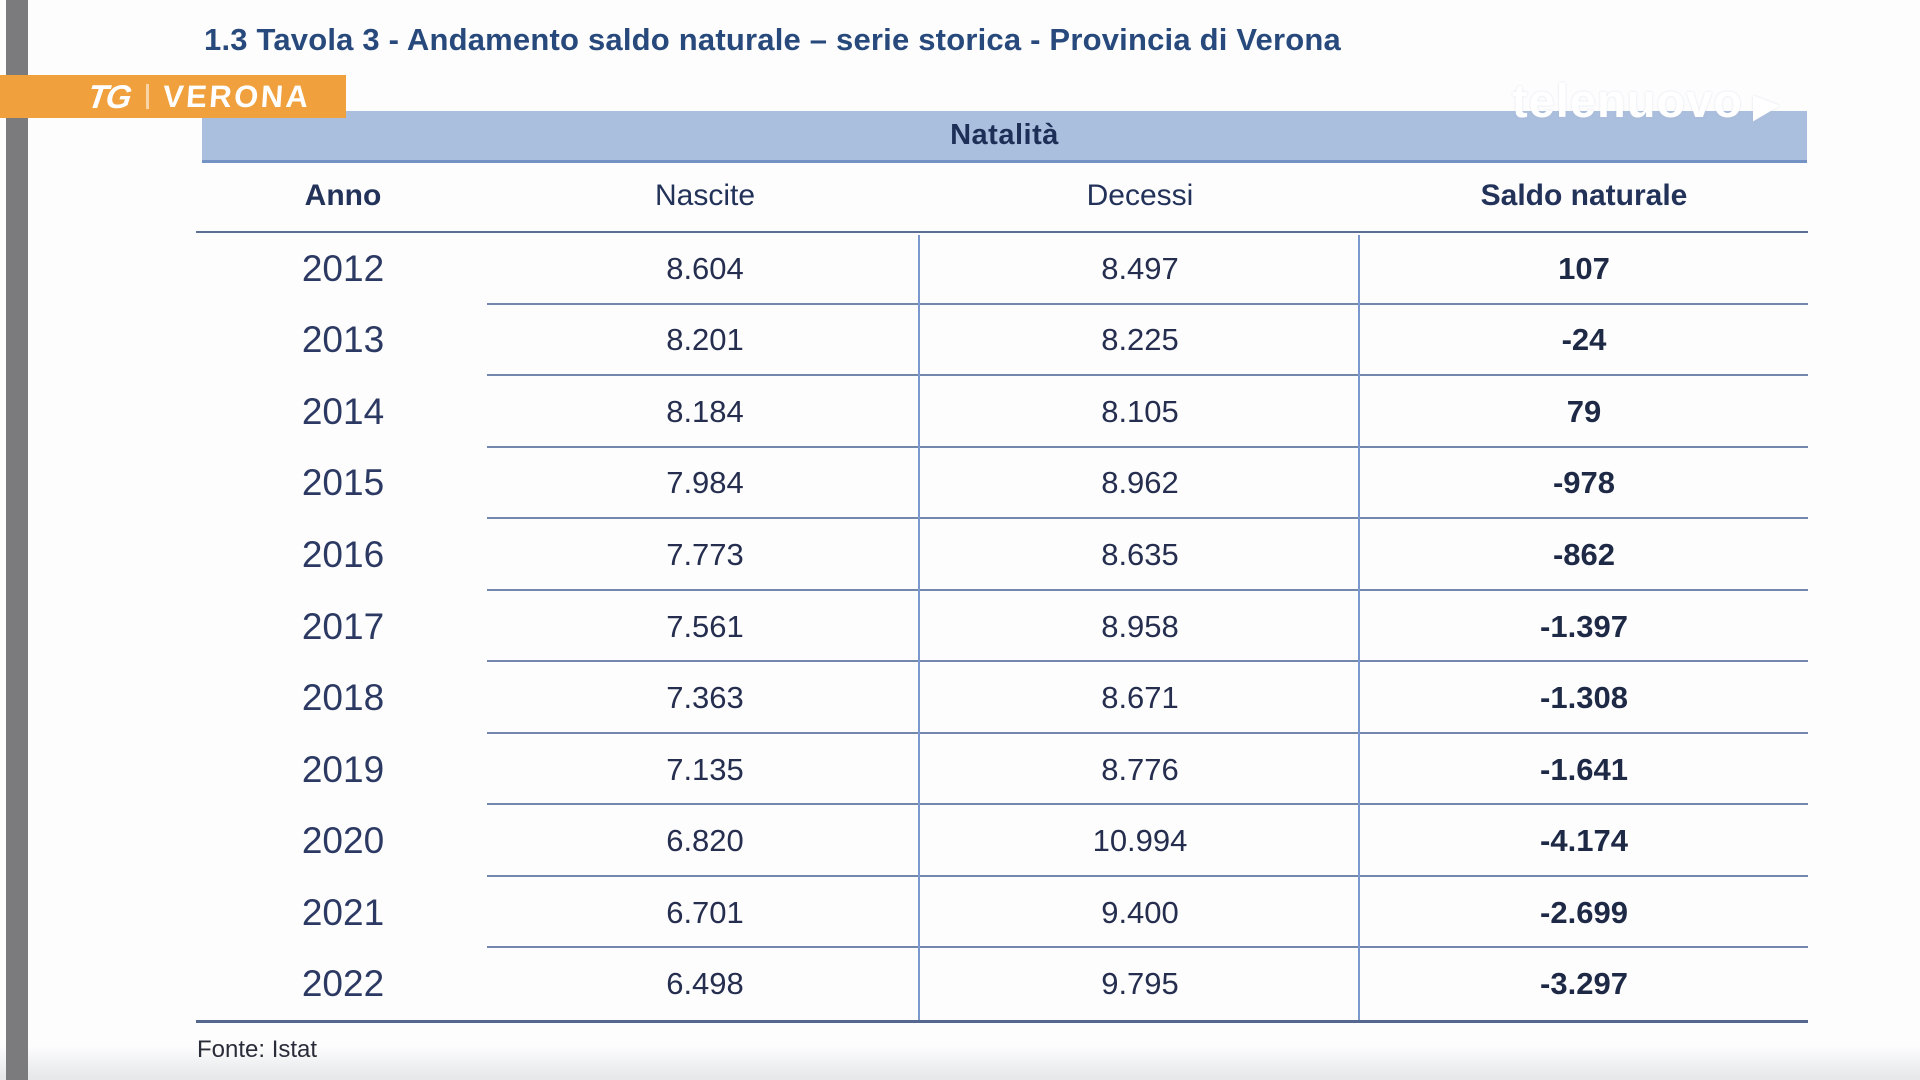 This screenshot has height=1080, width=1920. Describe the element at coordinates (343, 195) in the screenshot. I see `column-header-anno: Anno` at that location.